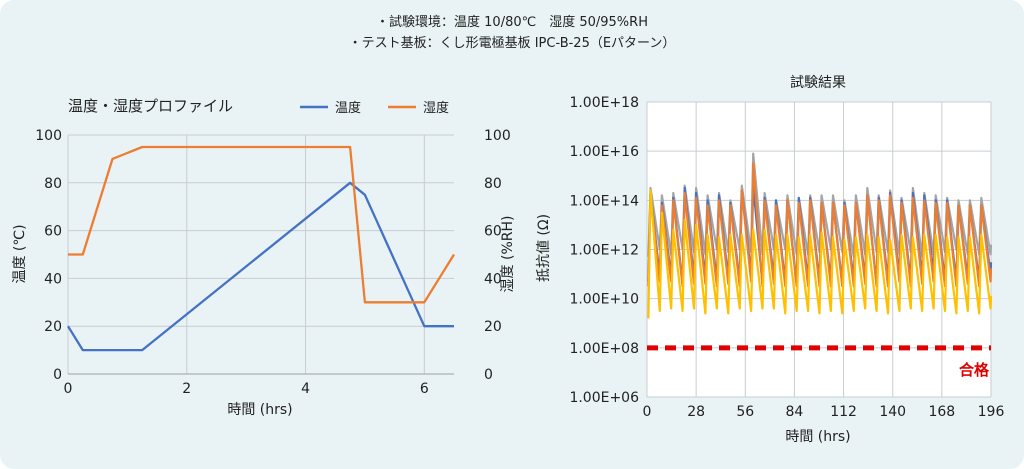 This screenshot has width=1024, height=469. Describe the element at coordinates (941, 412) in the screenshot. I see `result-xtick-label: 168` at that location.